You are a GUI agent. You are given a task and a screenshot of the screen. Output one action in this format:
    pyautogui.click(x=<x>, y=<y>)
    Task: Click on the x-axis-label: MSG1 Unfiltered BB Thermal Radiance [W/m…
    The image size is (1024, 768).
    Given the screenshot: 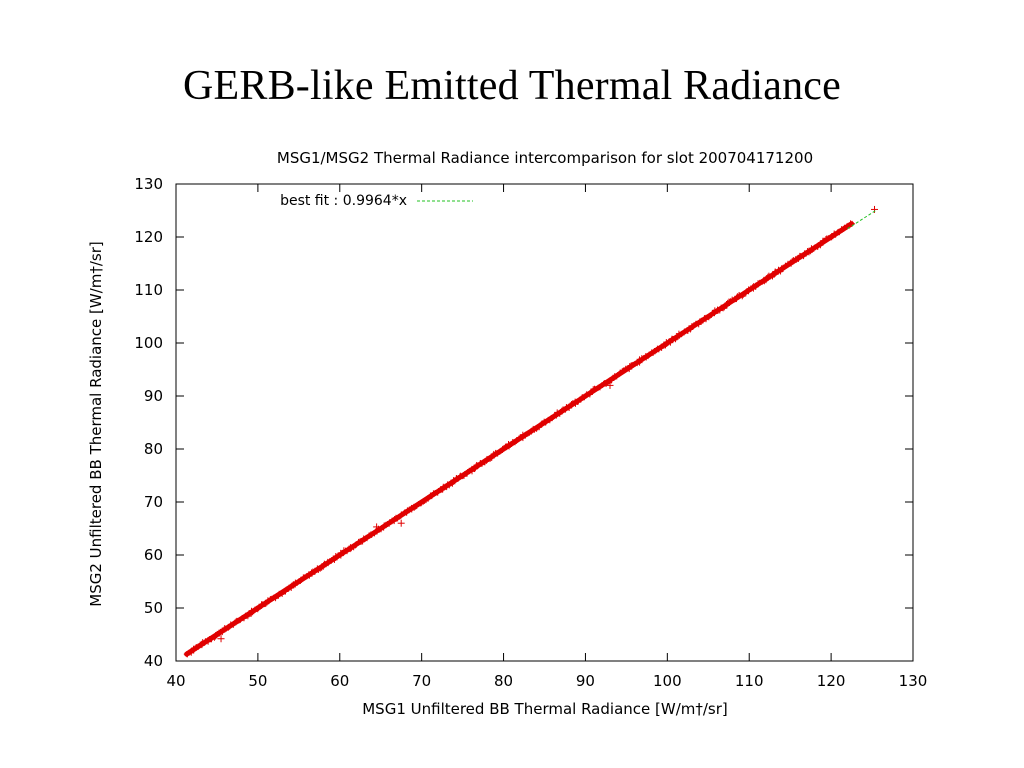 What is the action you would take?
    pyautogui.click(x=545, y=709)
    